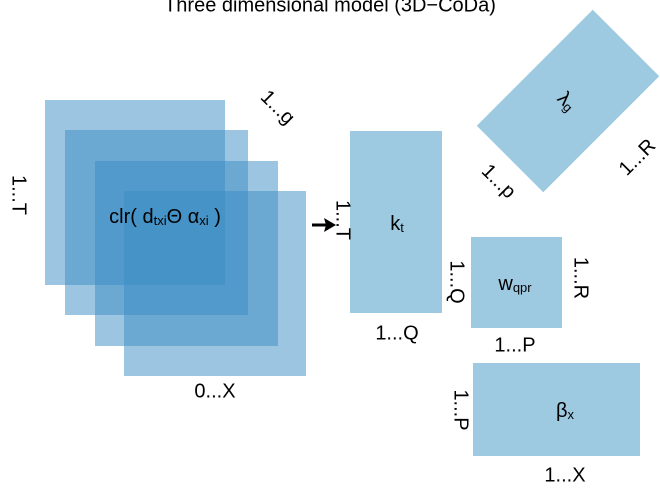  What do you see at coordinates (402, 227) in the screenshot?
I see `label-part: t` at bounding box center [402, 227].